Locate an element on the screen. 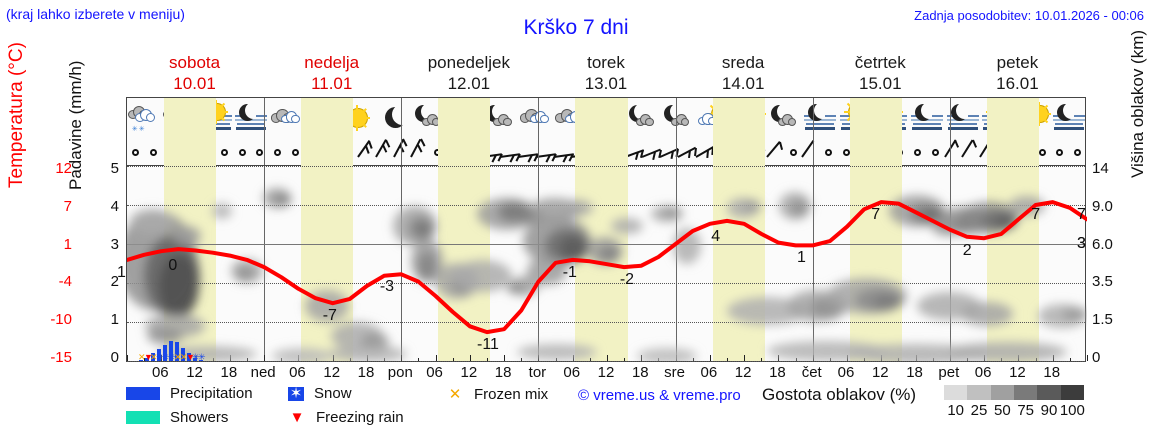 The height and width of the screenshot is (443, 1152). colorbar-tick-label: 75 is located at coordinates (1025, 410).